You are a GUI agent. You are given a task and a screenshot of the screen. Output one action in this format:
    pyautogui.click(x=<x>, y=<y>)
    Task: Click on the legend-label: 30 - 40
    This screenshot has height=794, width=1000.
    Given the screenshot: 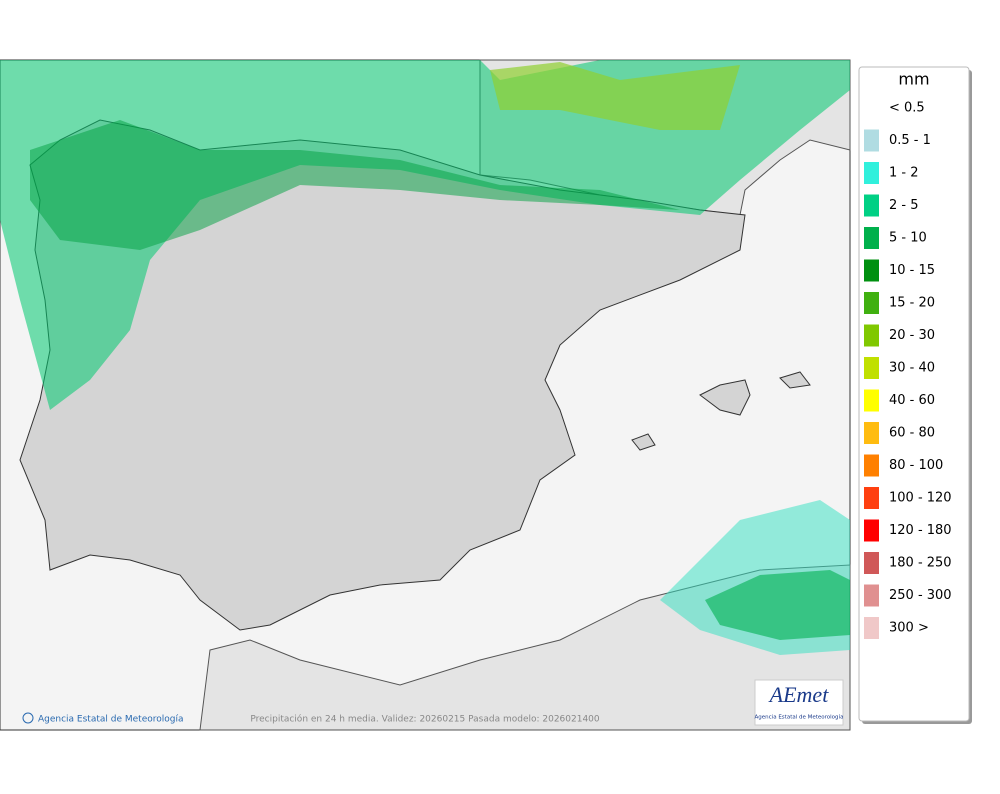 What is the action you would take?
    pyautogui.click(x=912, y=368)
    